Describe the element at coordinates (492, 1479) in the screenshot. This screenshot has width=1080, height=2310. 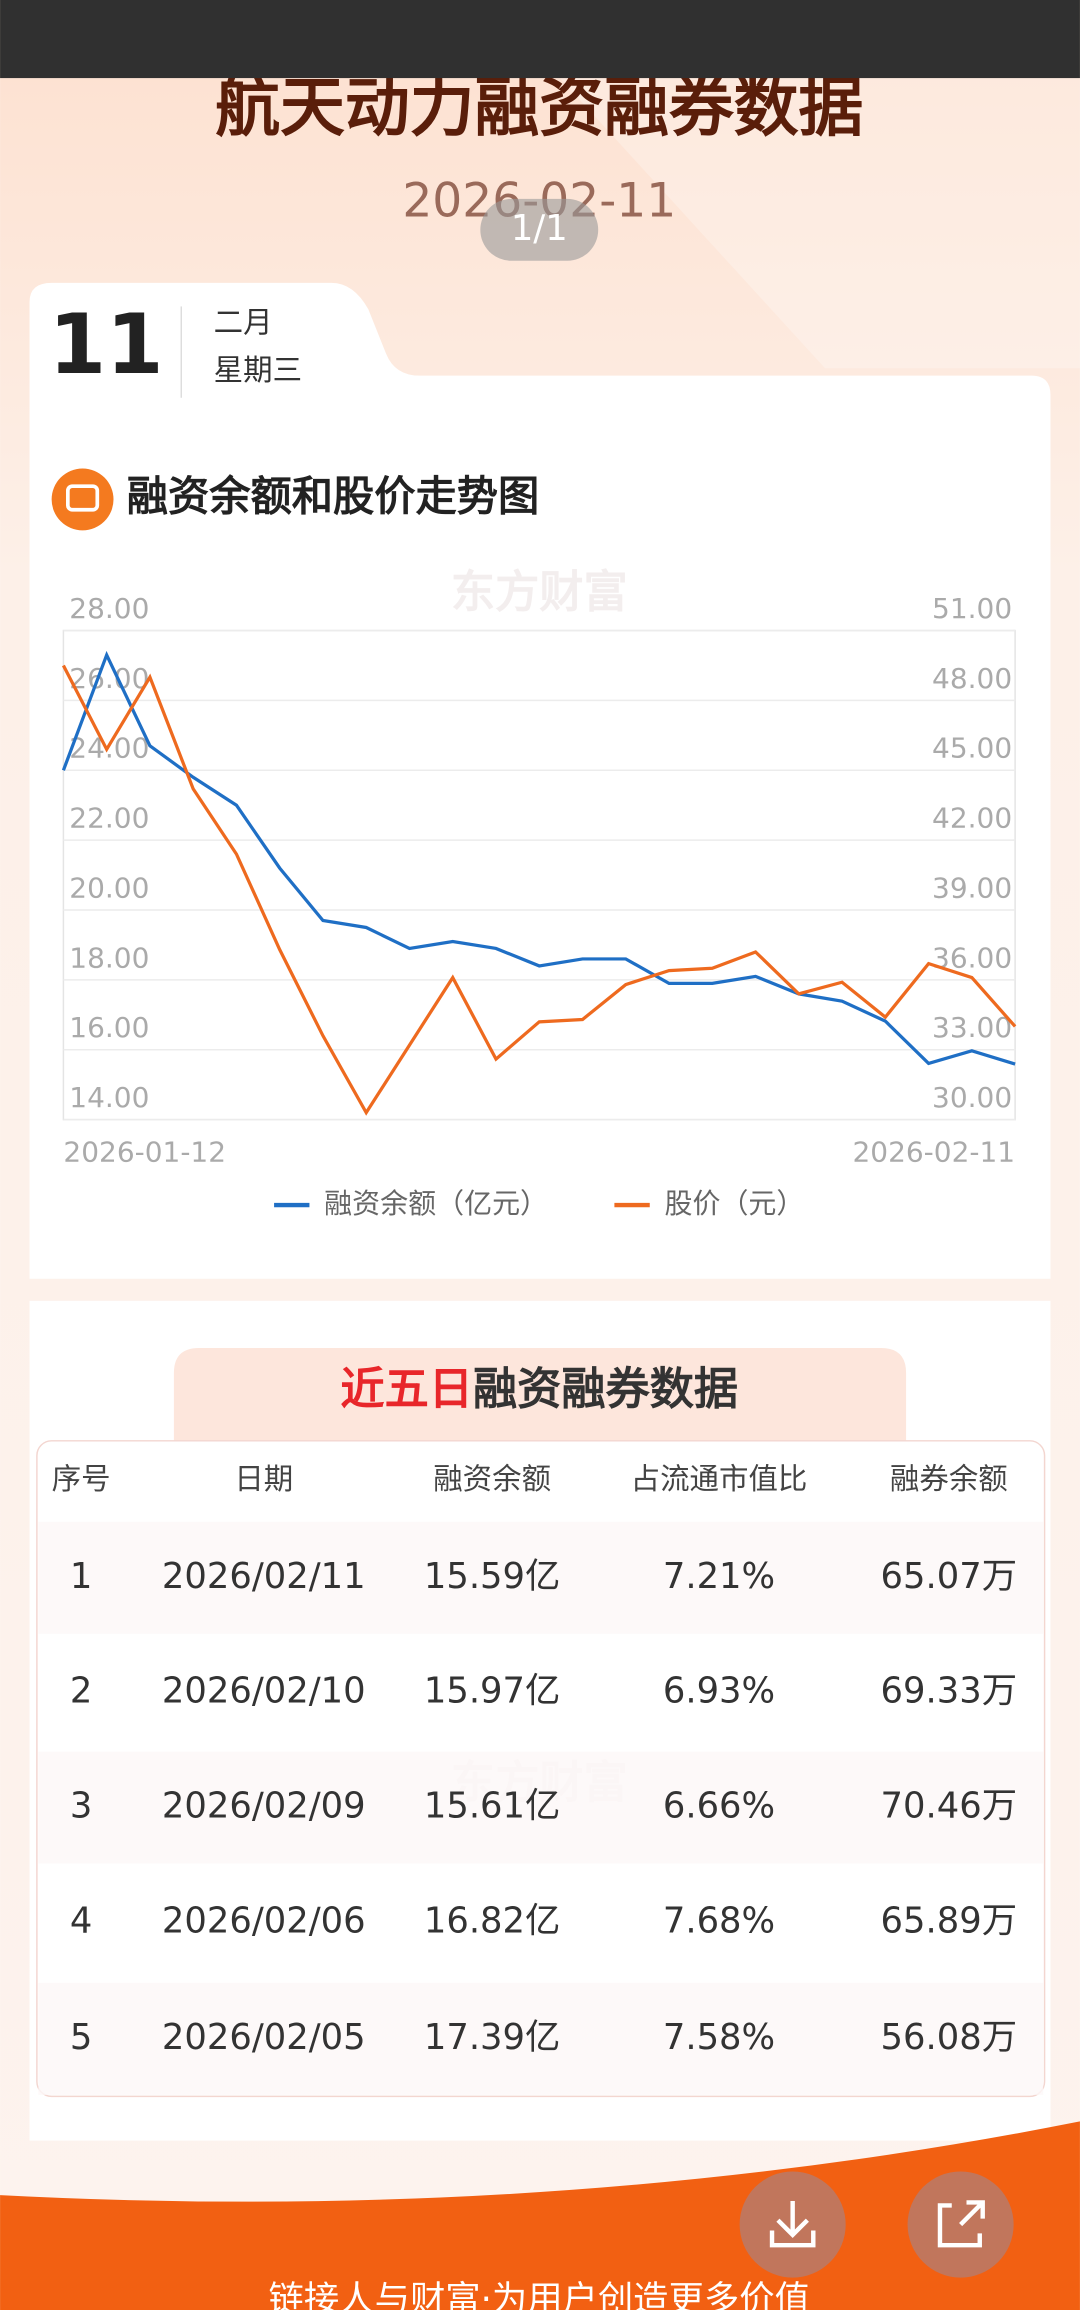
I see `column-header: 融资余额` at that location.